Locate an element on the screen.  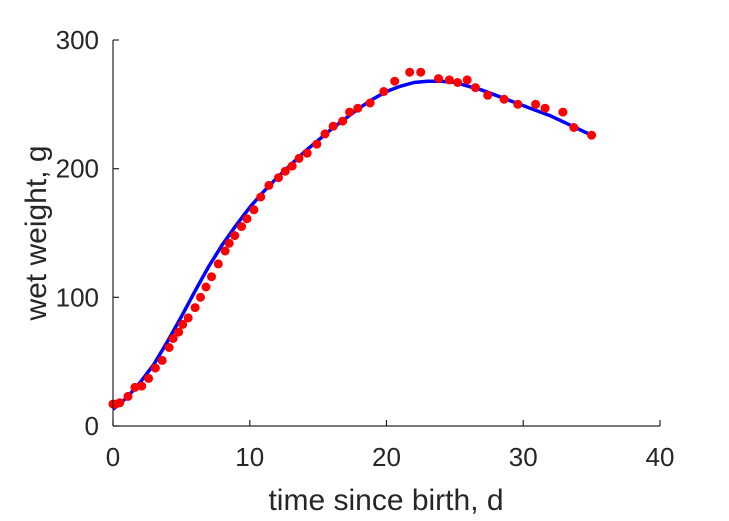
x-tick-label: 10 is located at coordinates (249, 457).